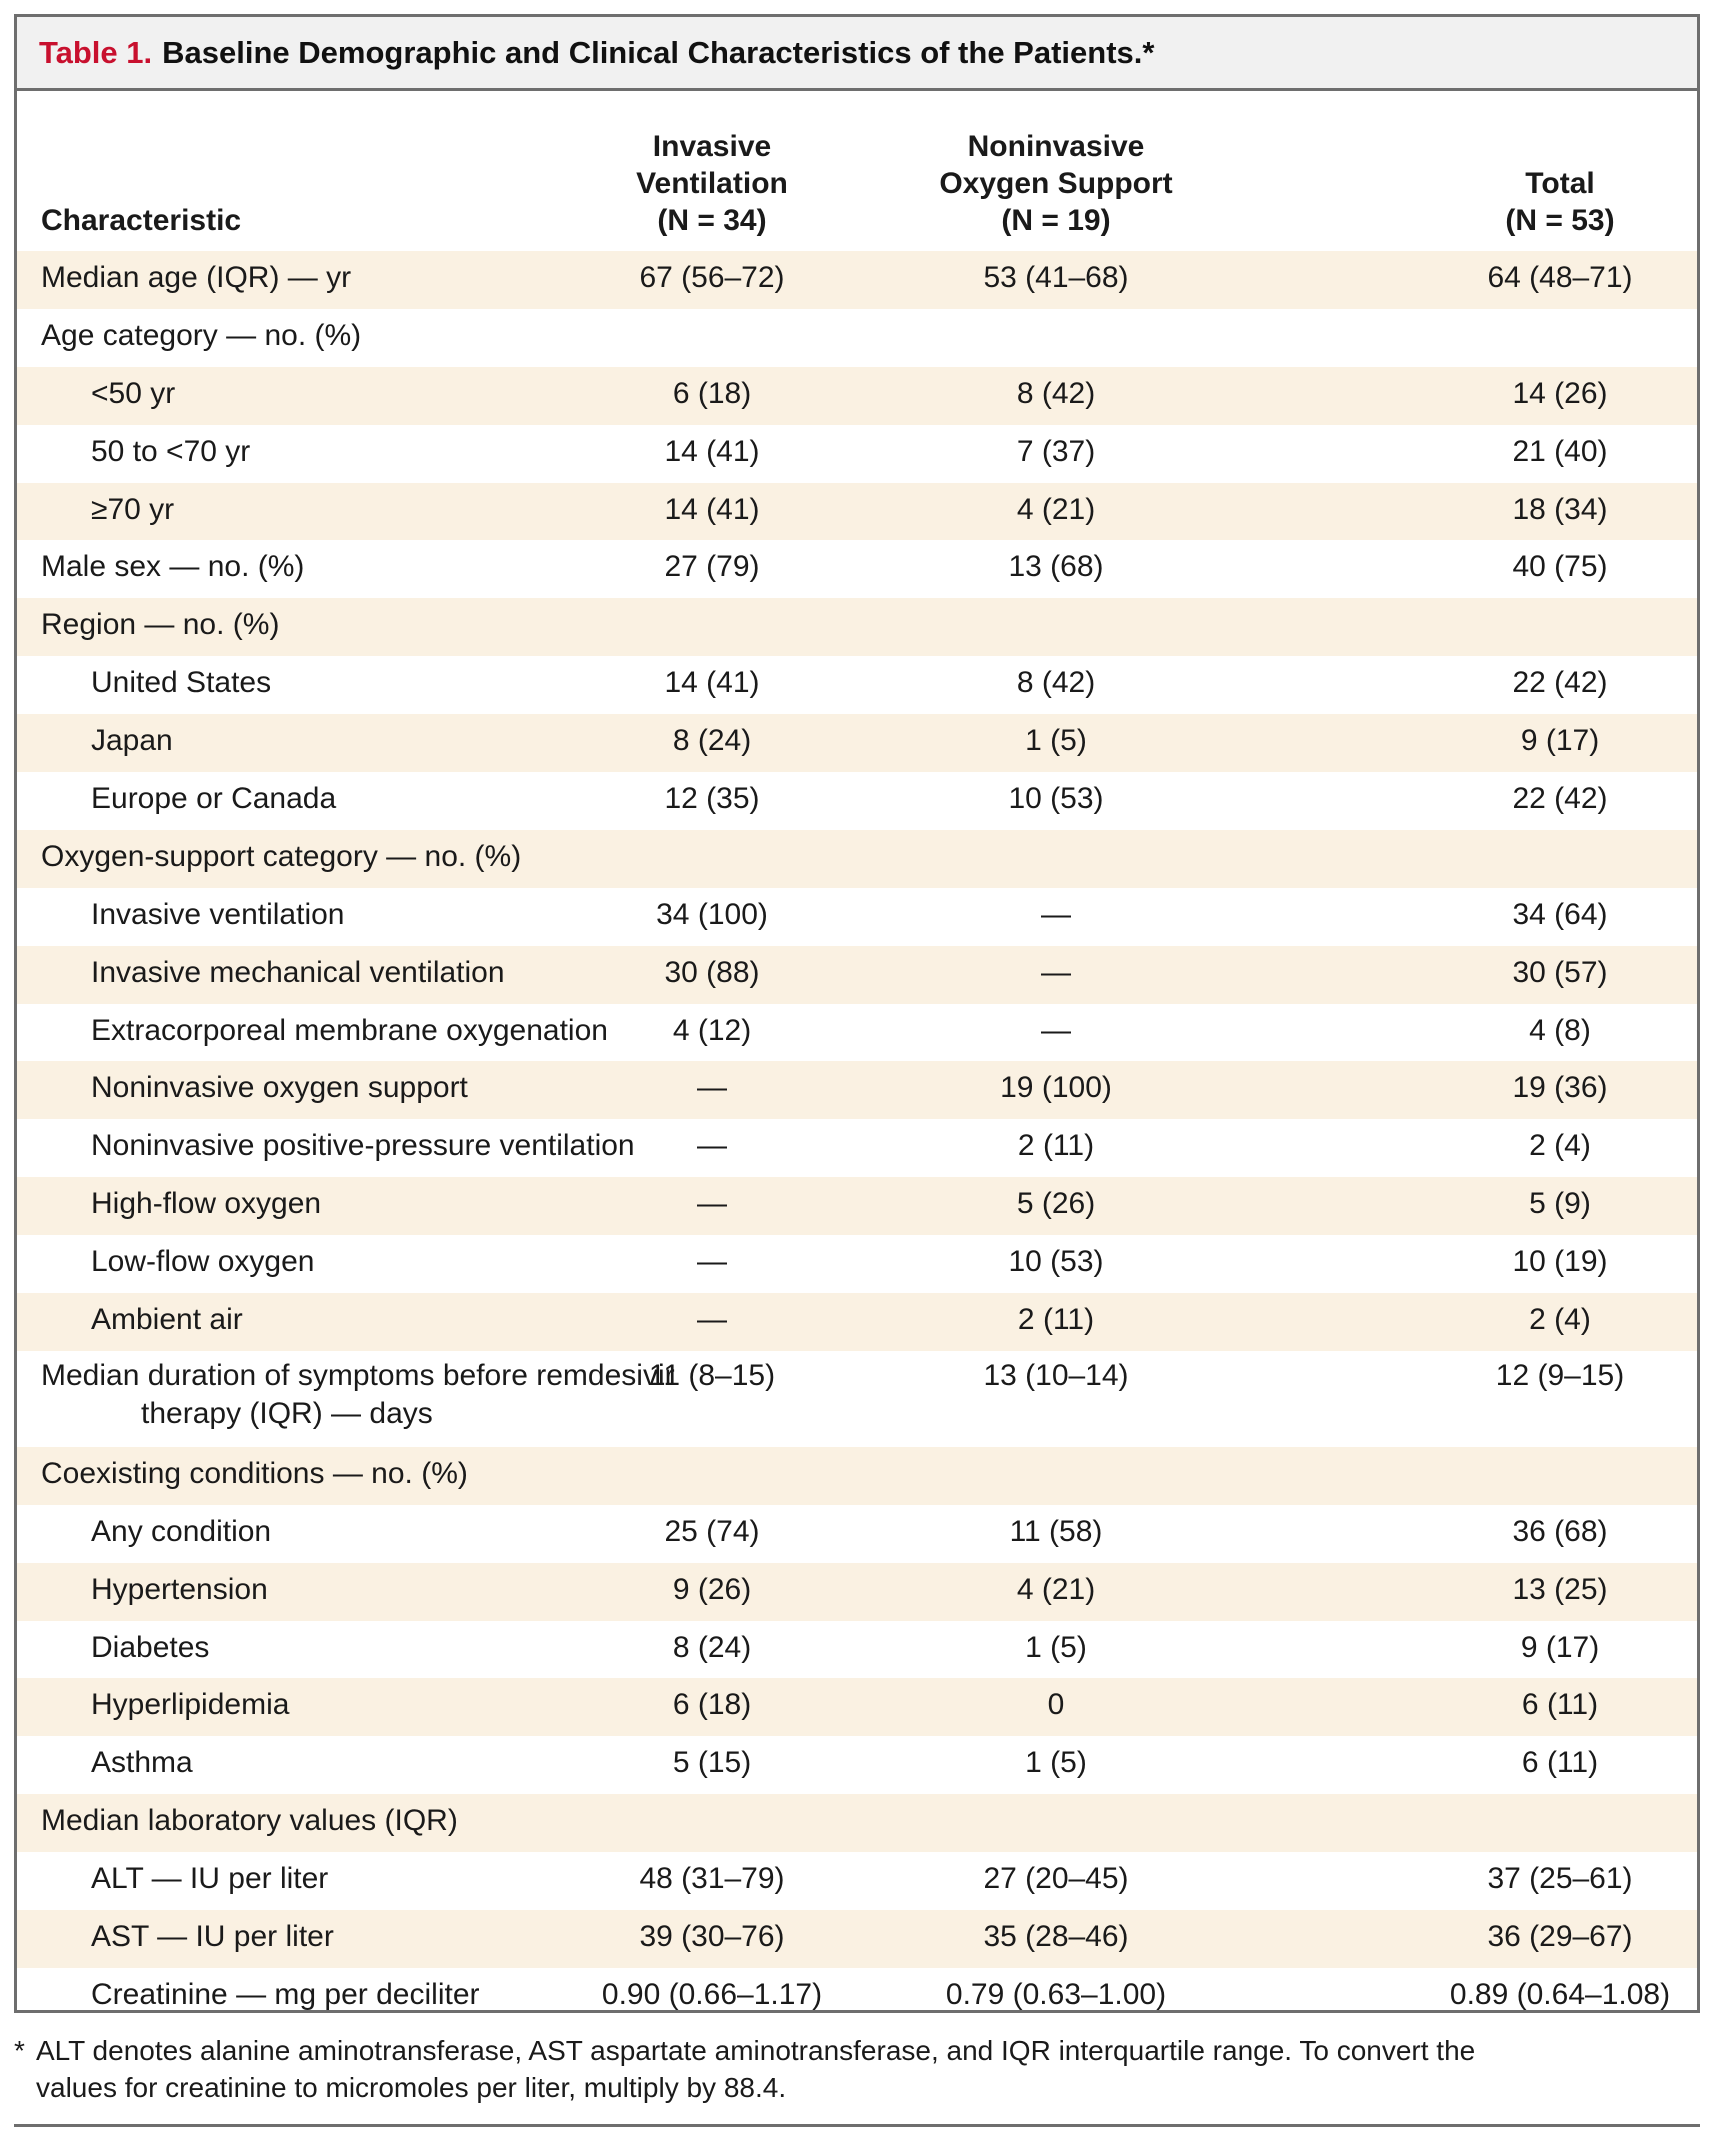 The width and height of the screenshot is (1711, 2136). Describe the element at coordinates (1056, 567) in the screenshot. I see `cell-noninvasive: 13 (68)` at that location.